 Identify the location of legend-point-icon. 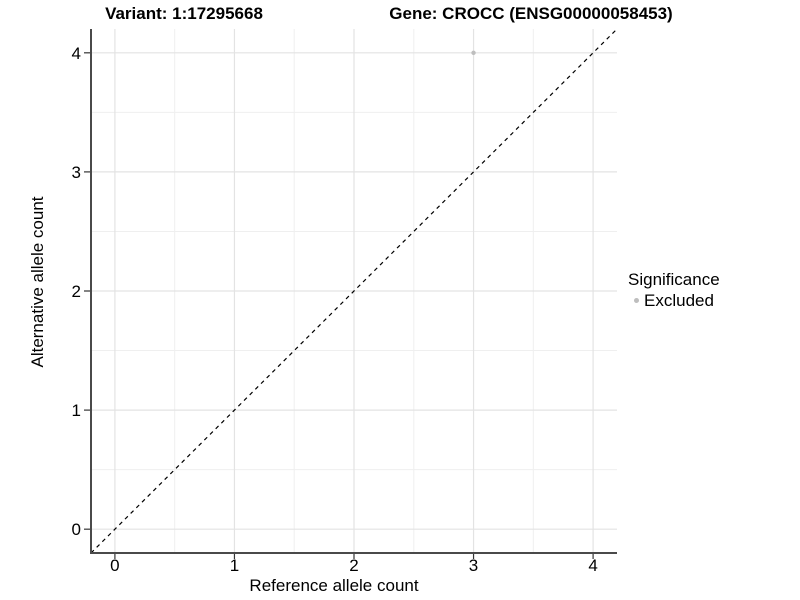
(636, 300).